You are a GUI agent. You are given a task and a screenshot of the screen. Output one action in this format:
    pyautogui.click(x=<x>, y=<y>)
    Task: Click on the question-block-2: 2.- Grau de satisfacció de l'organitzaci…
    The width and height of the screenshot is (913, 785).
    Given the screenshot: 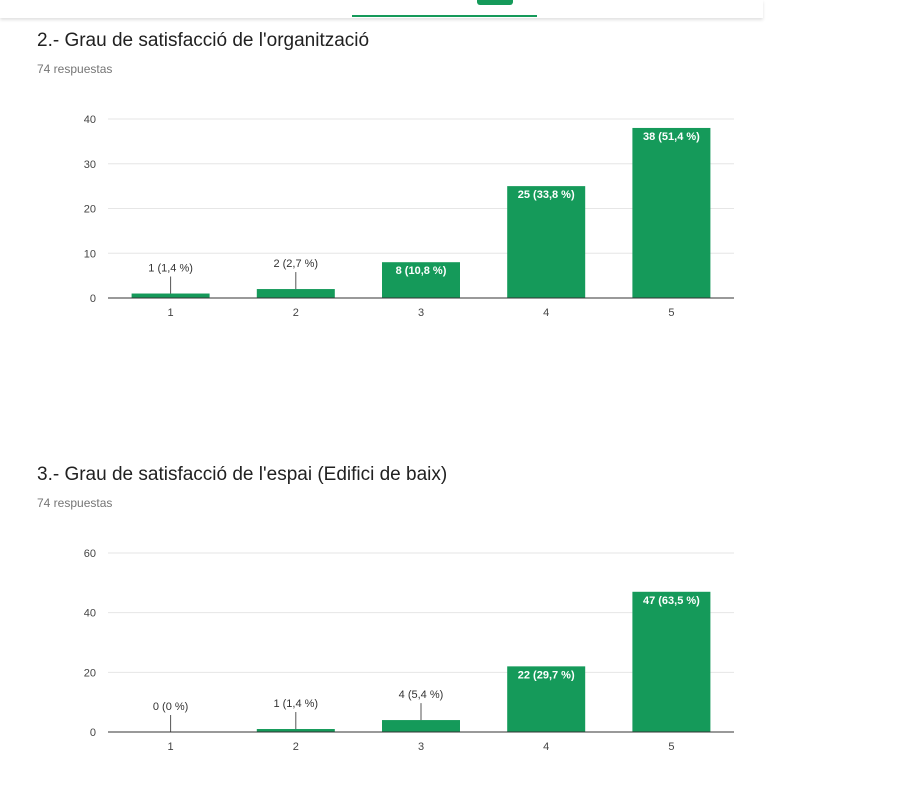 What is the action you would take?
    pyautogui.click(x=203, y=53)
    